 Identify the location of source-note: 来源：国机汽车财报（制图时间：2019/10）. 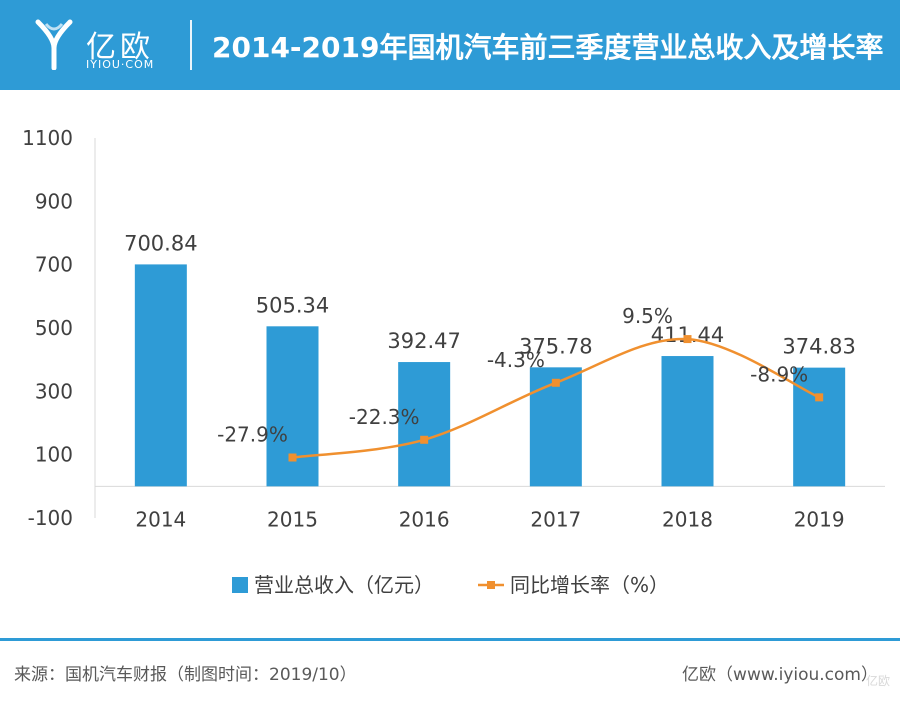
(185, 675).